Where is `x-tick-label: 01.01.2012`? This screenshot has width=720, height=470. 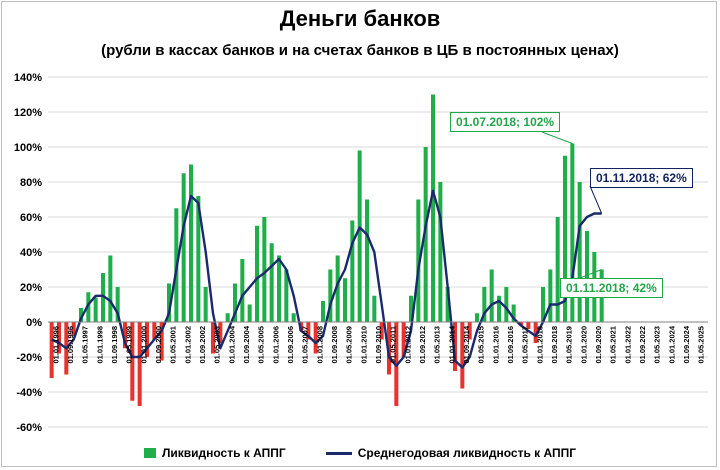 x-tick-label: 01.01.2012 is located at coordinates (407, 345).